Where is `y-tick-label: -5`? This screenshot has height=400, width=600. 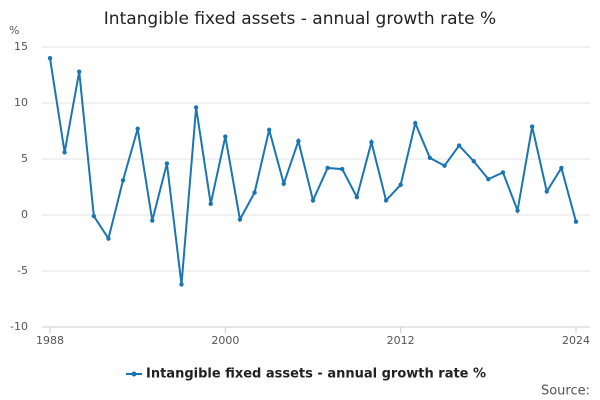 y-tick-label: -5 is located at coordinates (22, 270).